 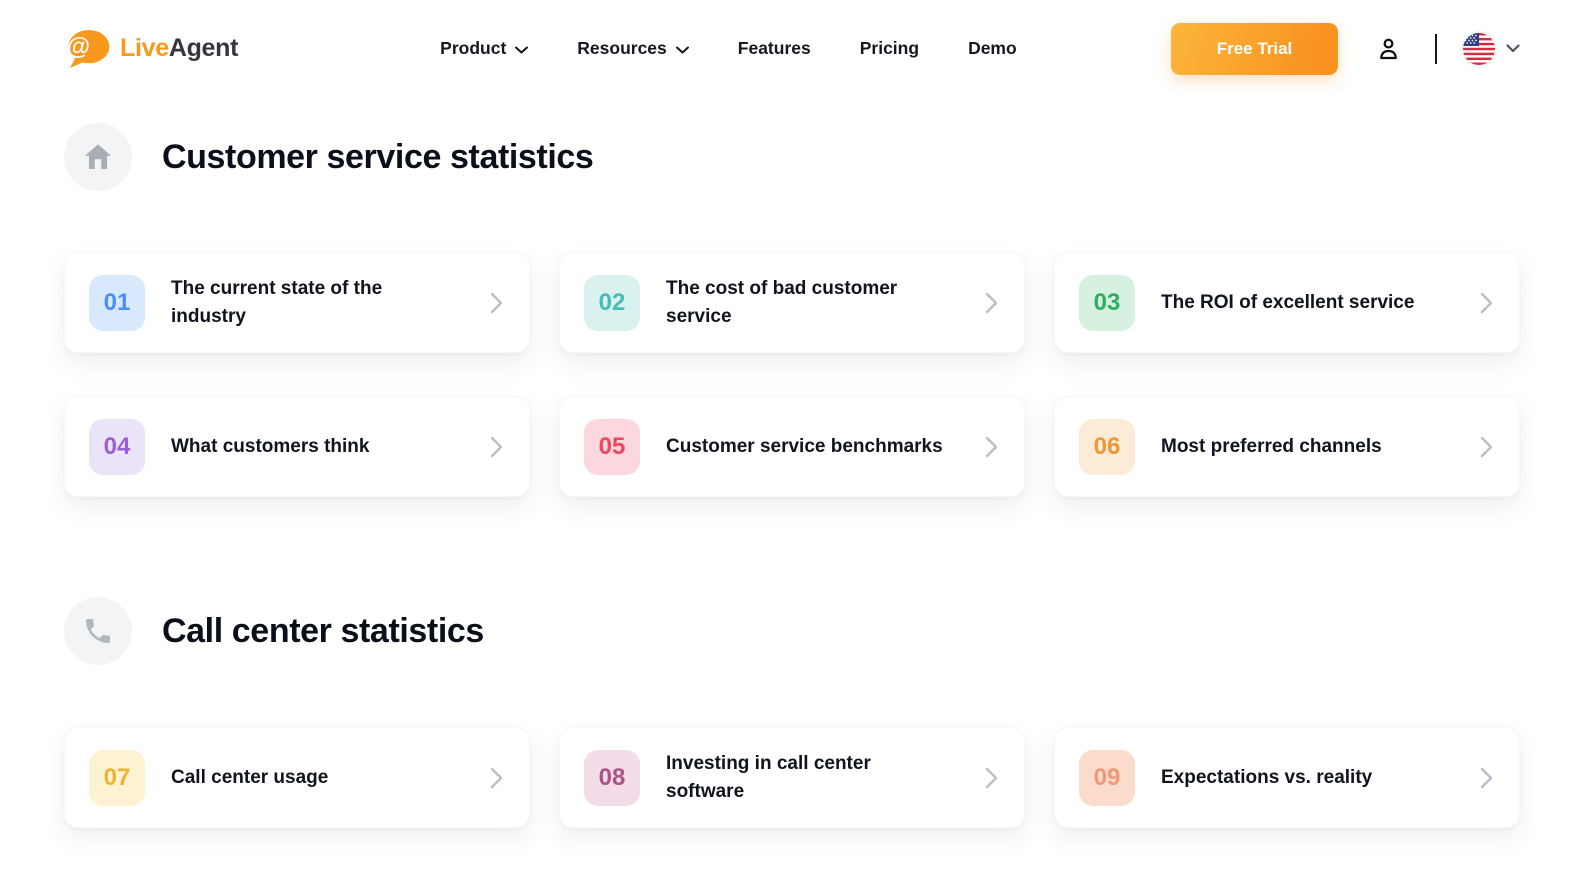 I want to click on nav-demo: Demo, so click(x=992, y=48).